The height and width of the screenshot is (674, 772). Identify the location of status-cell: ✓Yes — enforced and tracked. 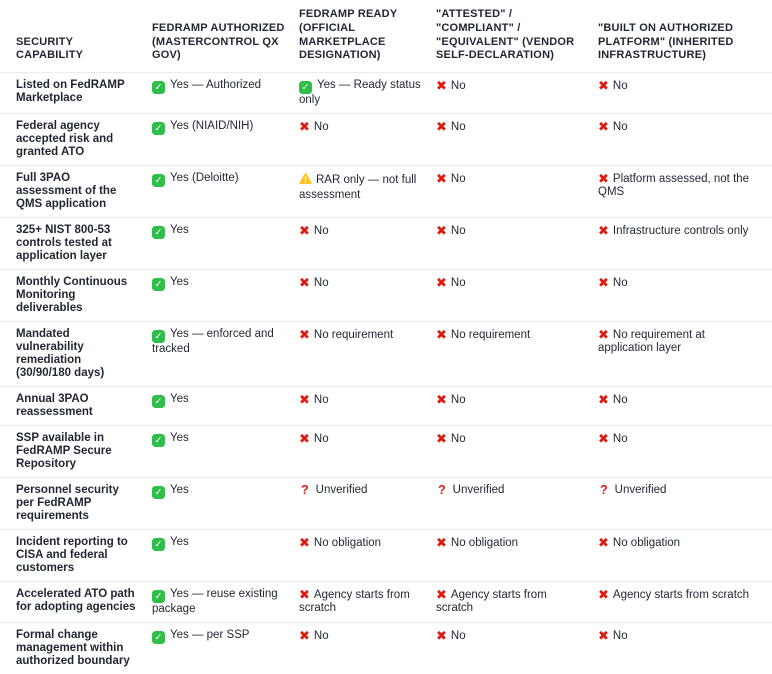
(225, 354).